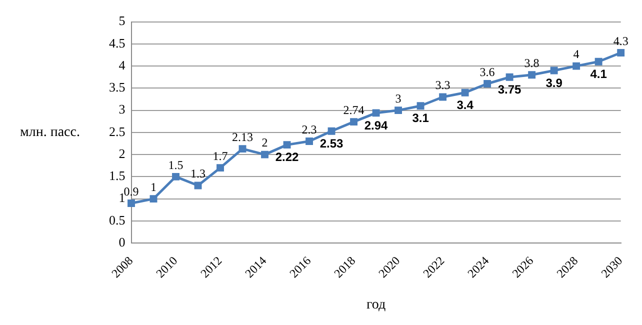 This screenshot has width=642, height=325. What do you see at coordinates (117, 131) in the screenshot?
I see `y-tick-label: 2.5` at bounding box center [117, 131].